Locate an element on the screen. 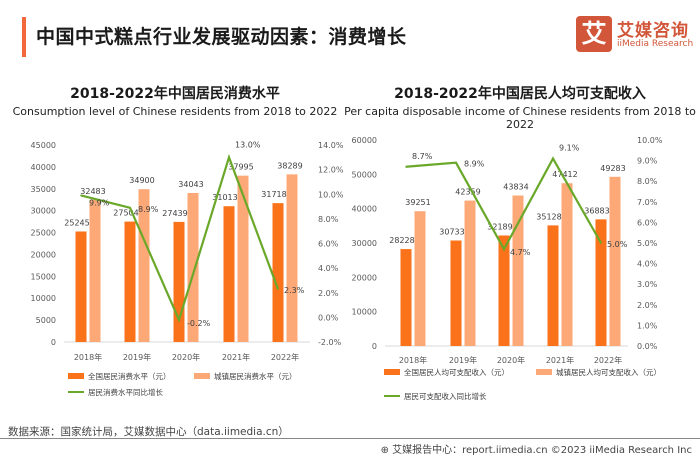  bar-value-label: 35128 is located at coordinates (548, 216).